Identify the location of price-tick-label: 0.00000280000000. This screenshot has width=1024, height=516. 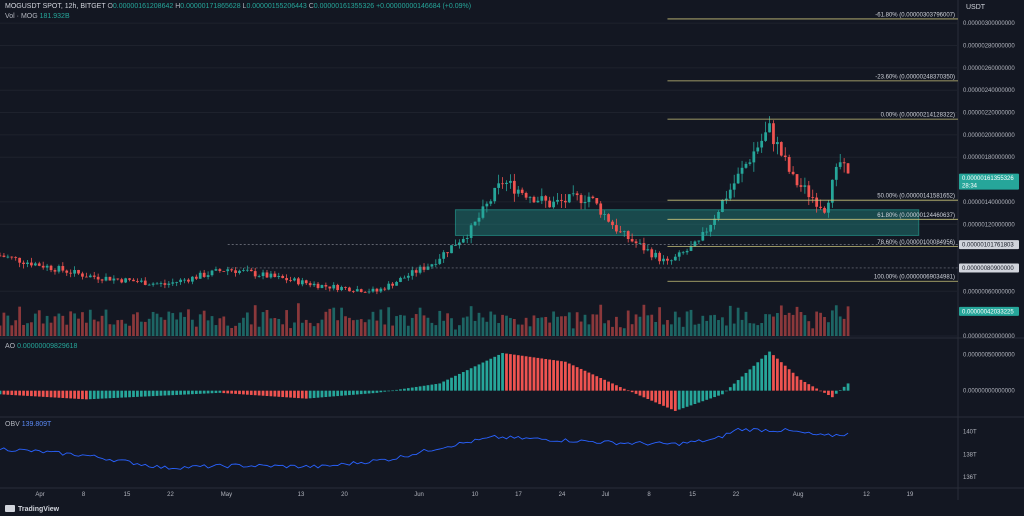
(989, 47).